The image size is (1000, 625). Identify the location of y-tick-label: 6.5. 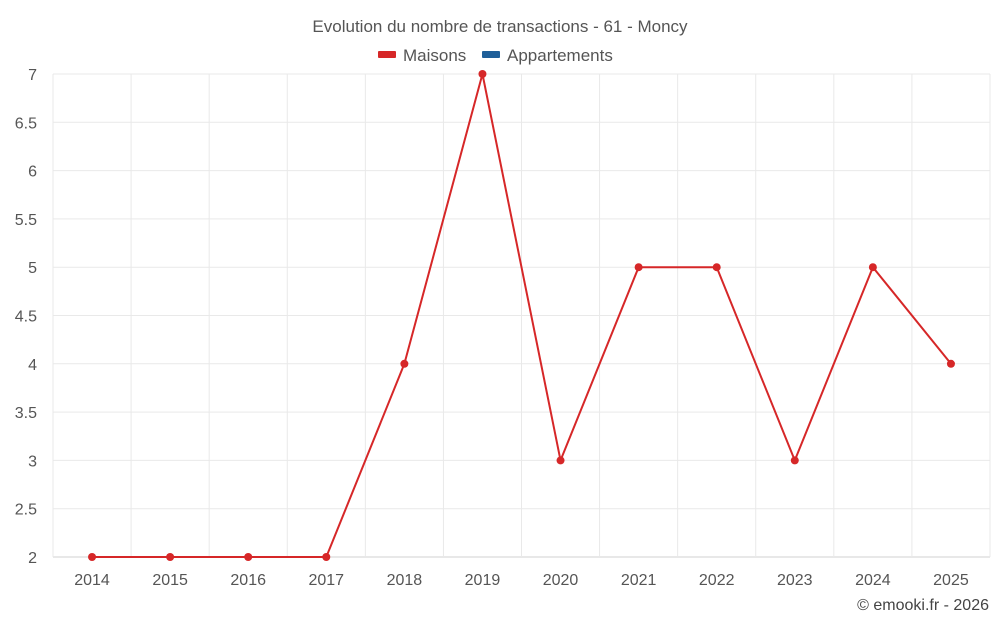
(26, 123).